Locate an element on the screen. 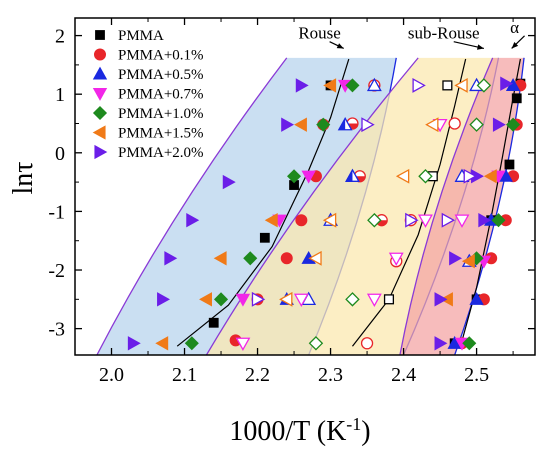 The image size is (550, 458). band-alpha-fill is located at coordinates (462, 206).